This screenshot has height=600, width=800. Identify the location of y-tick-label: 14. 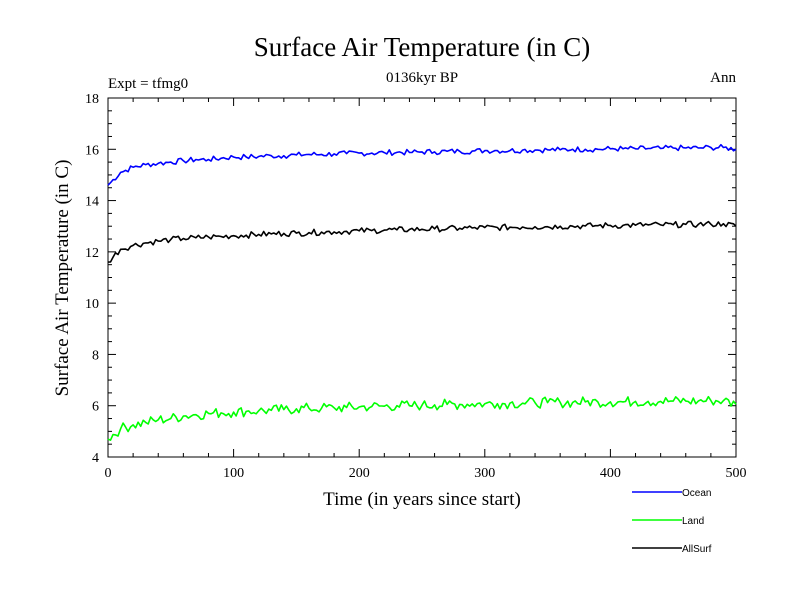
(92, 202).